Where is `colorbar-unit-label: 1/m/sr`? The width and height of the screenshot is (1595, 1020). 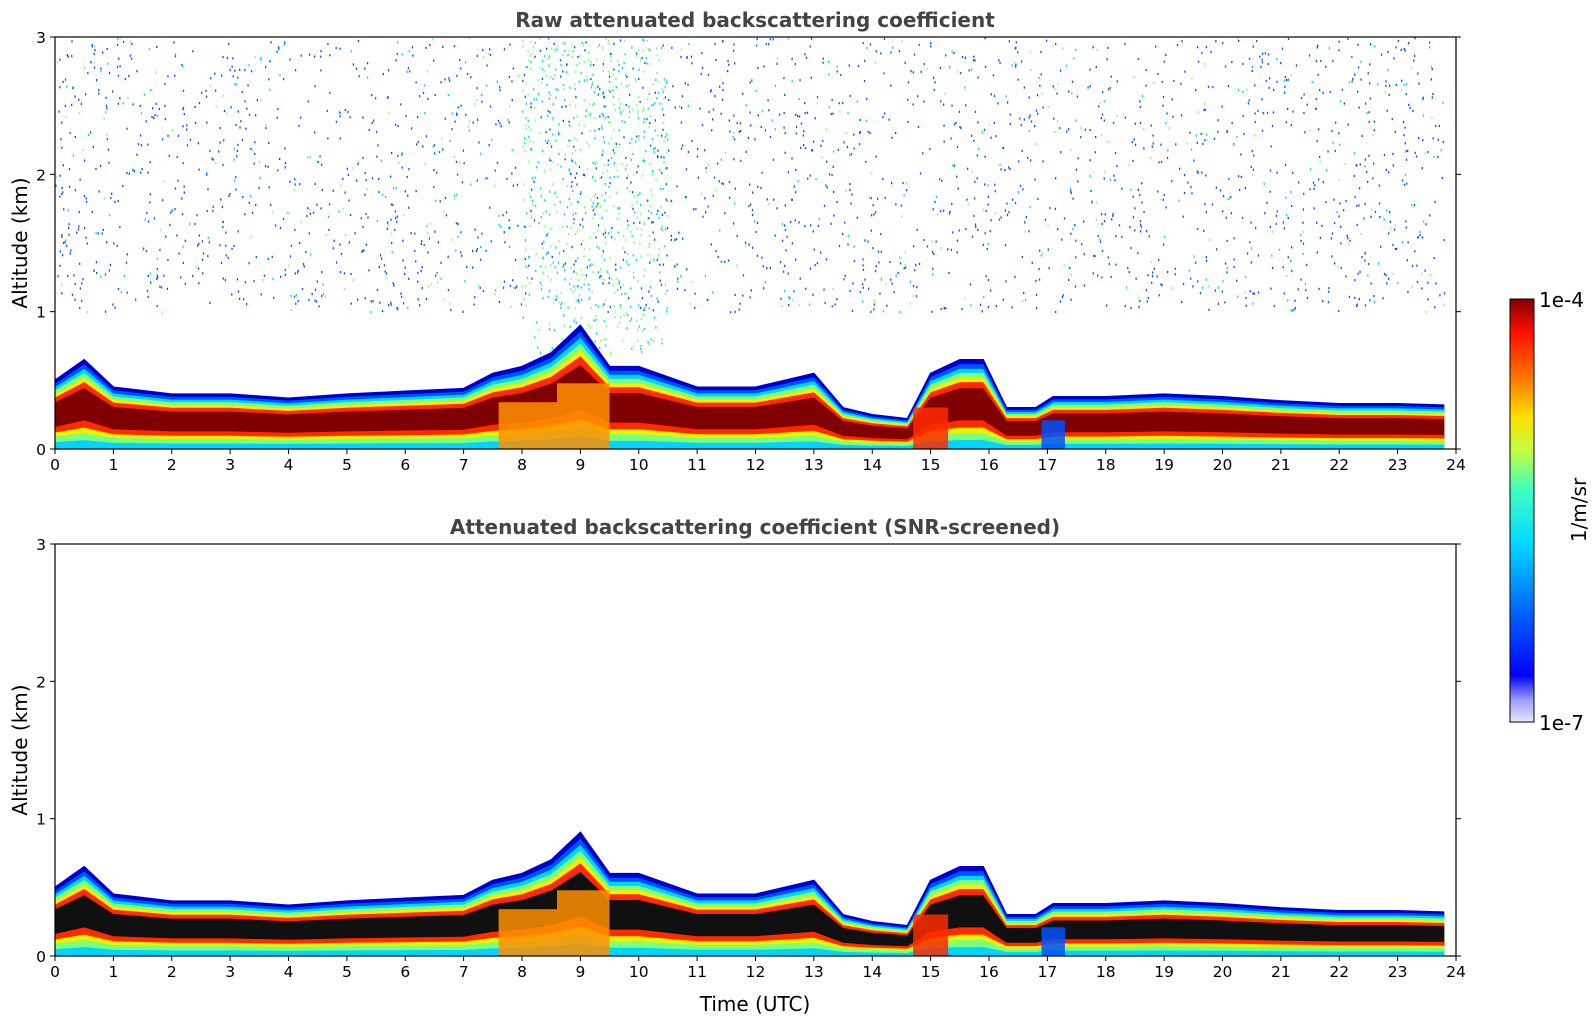 colorbar-unit-label: 1/m/sr is located at coordinates (1579, 509).